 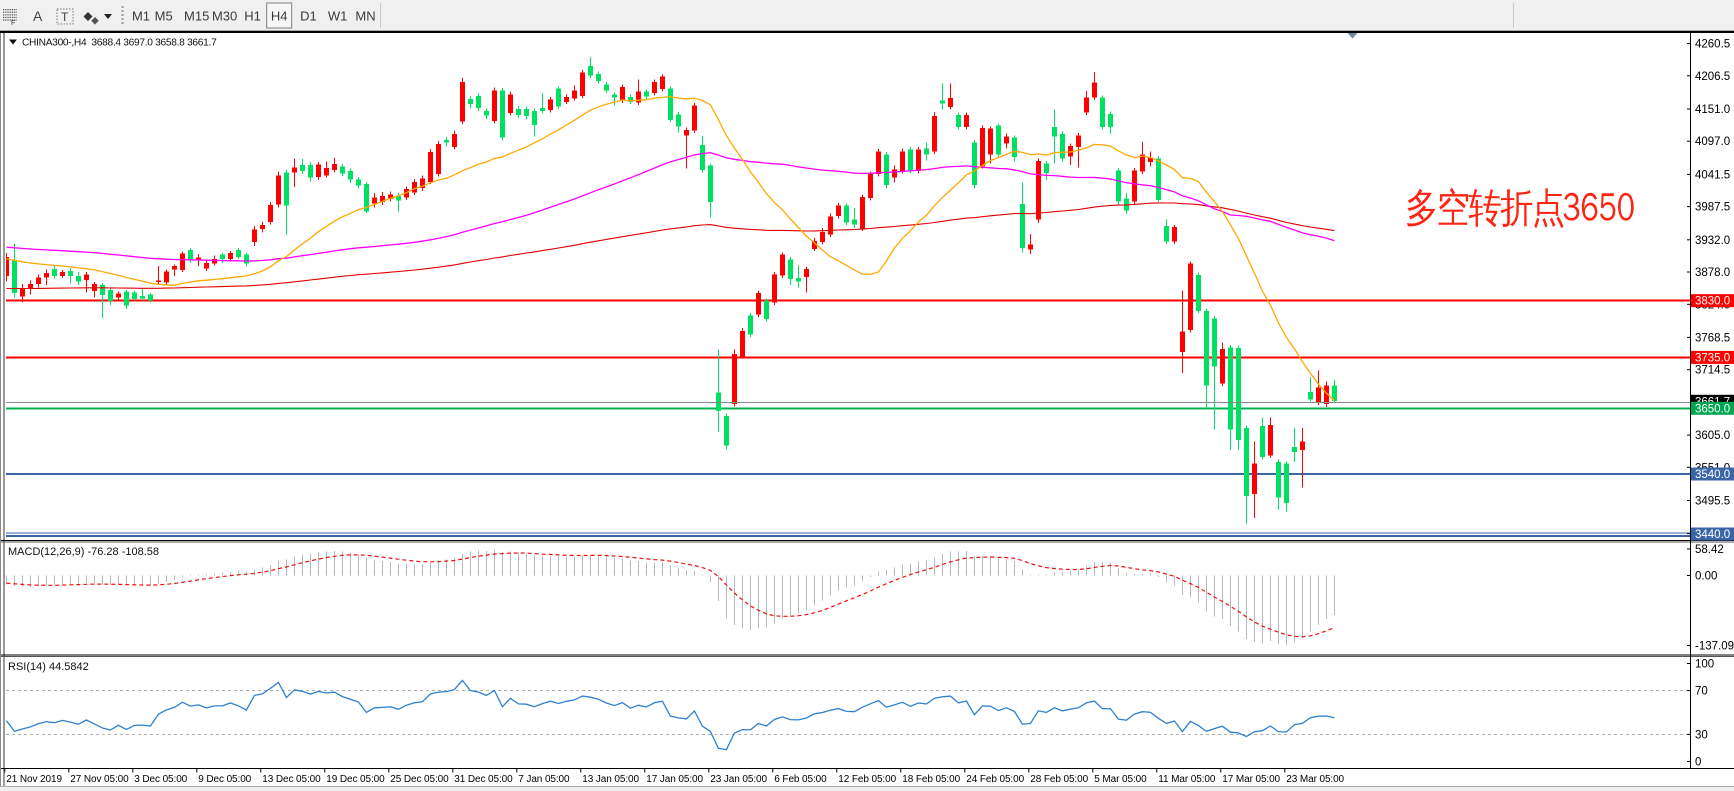 What do you see at coordinates (308, 16) in the screenshot?
I see `svg-text: D1` at bounding box center [308, 16].